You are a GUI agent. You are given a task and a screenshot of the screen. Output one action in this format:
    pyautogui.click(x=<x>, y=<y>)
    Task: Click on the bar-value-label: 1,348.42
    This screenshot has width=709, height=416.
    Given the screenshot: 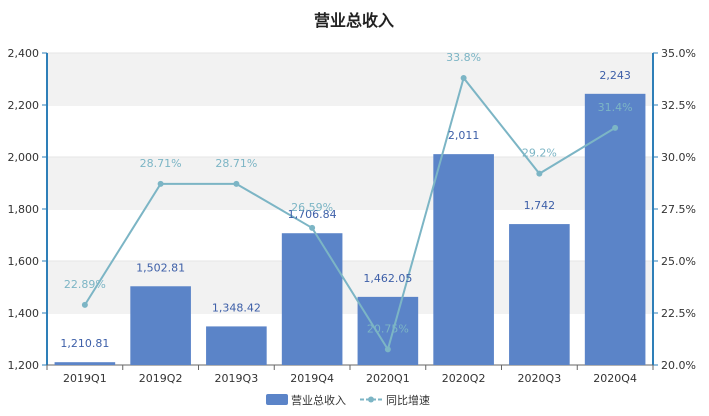 What is the action you would take?
    pyautogui.click(x=236, y=307)
    